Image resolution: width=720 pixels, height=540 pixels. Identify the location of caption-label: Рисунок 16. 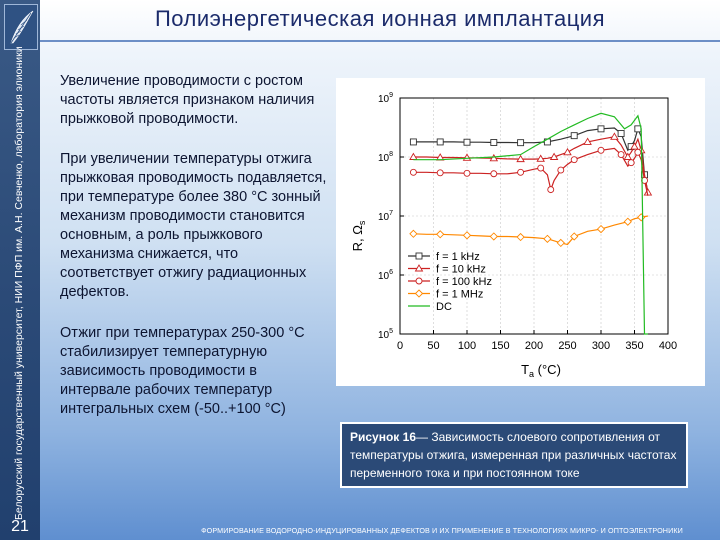
(383, 437).